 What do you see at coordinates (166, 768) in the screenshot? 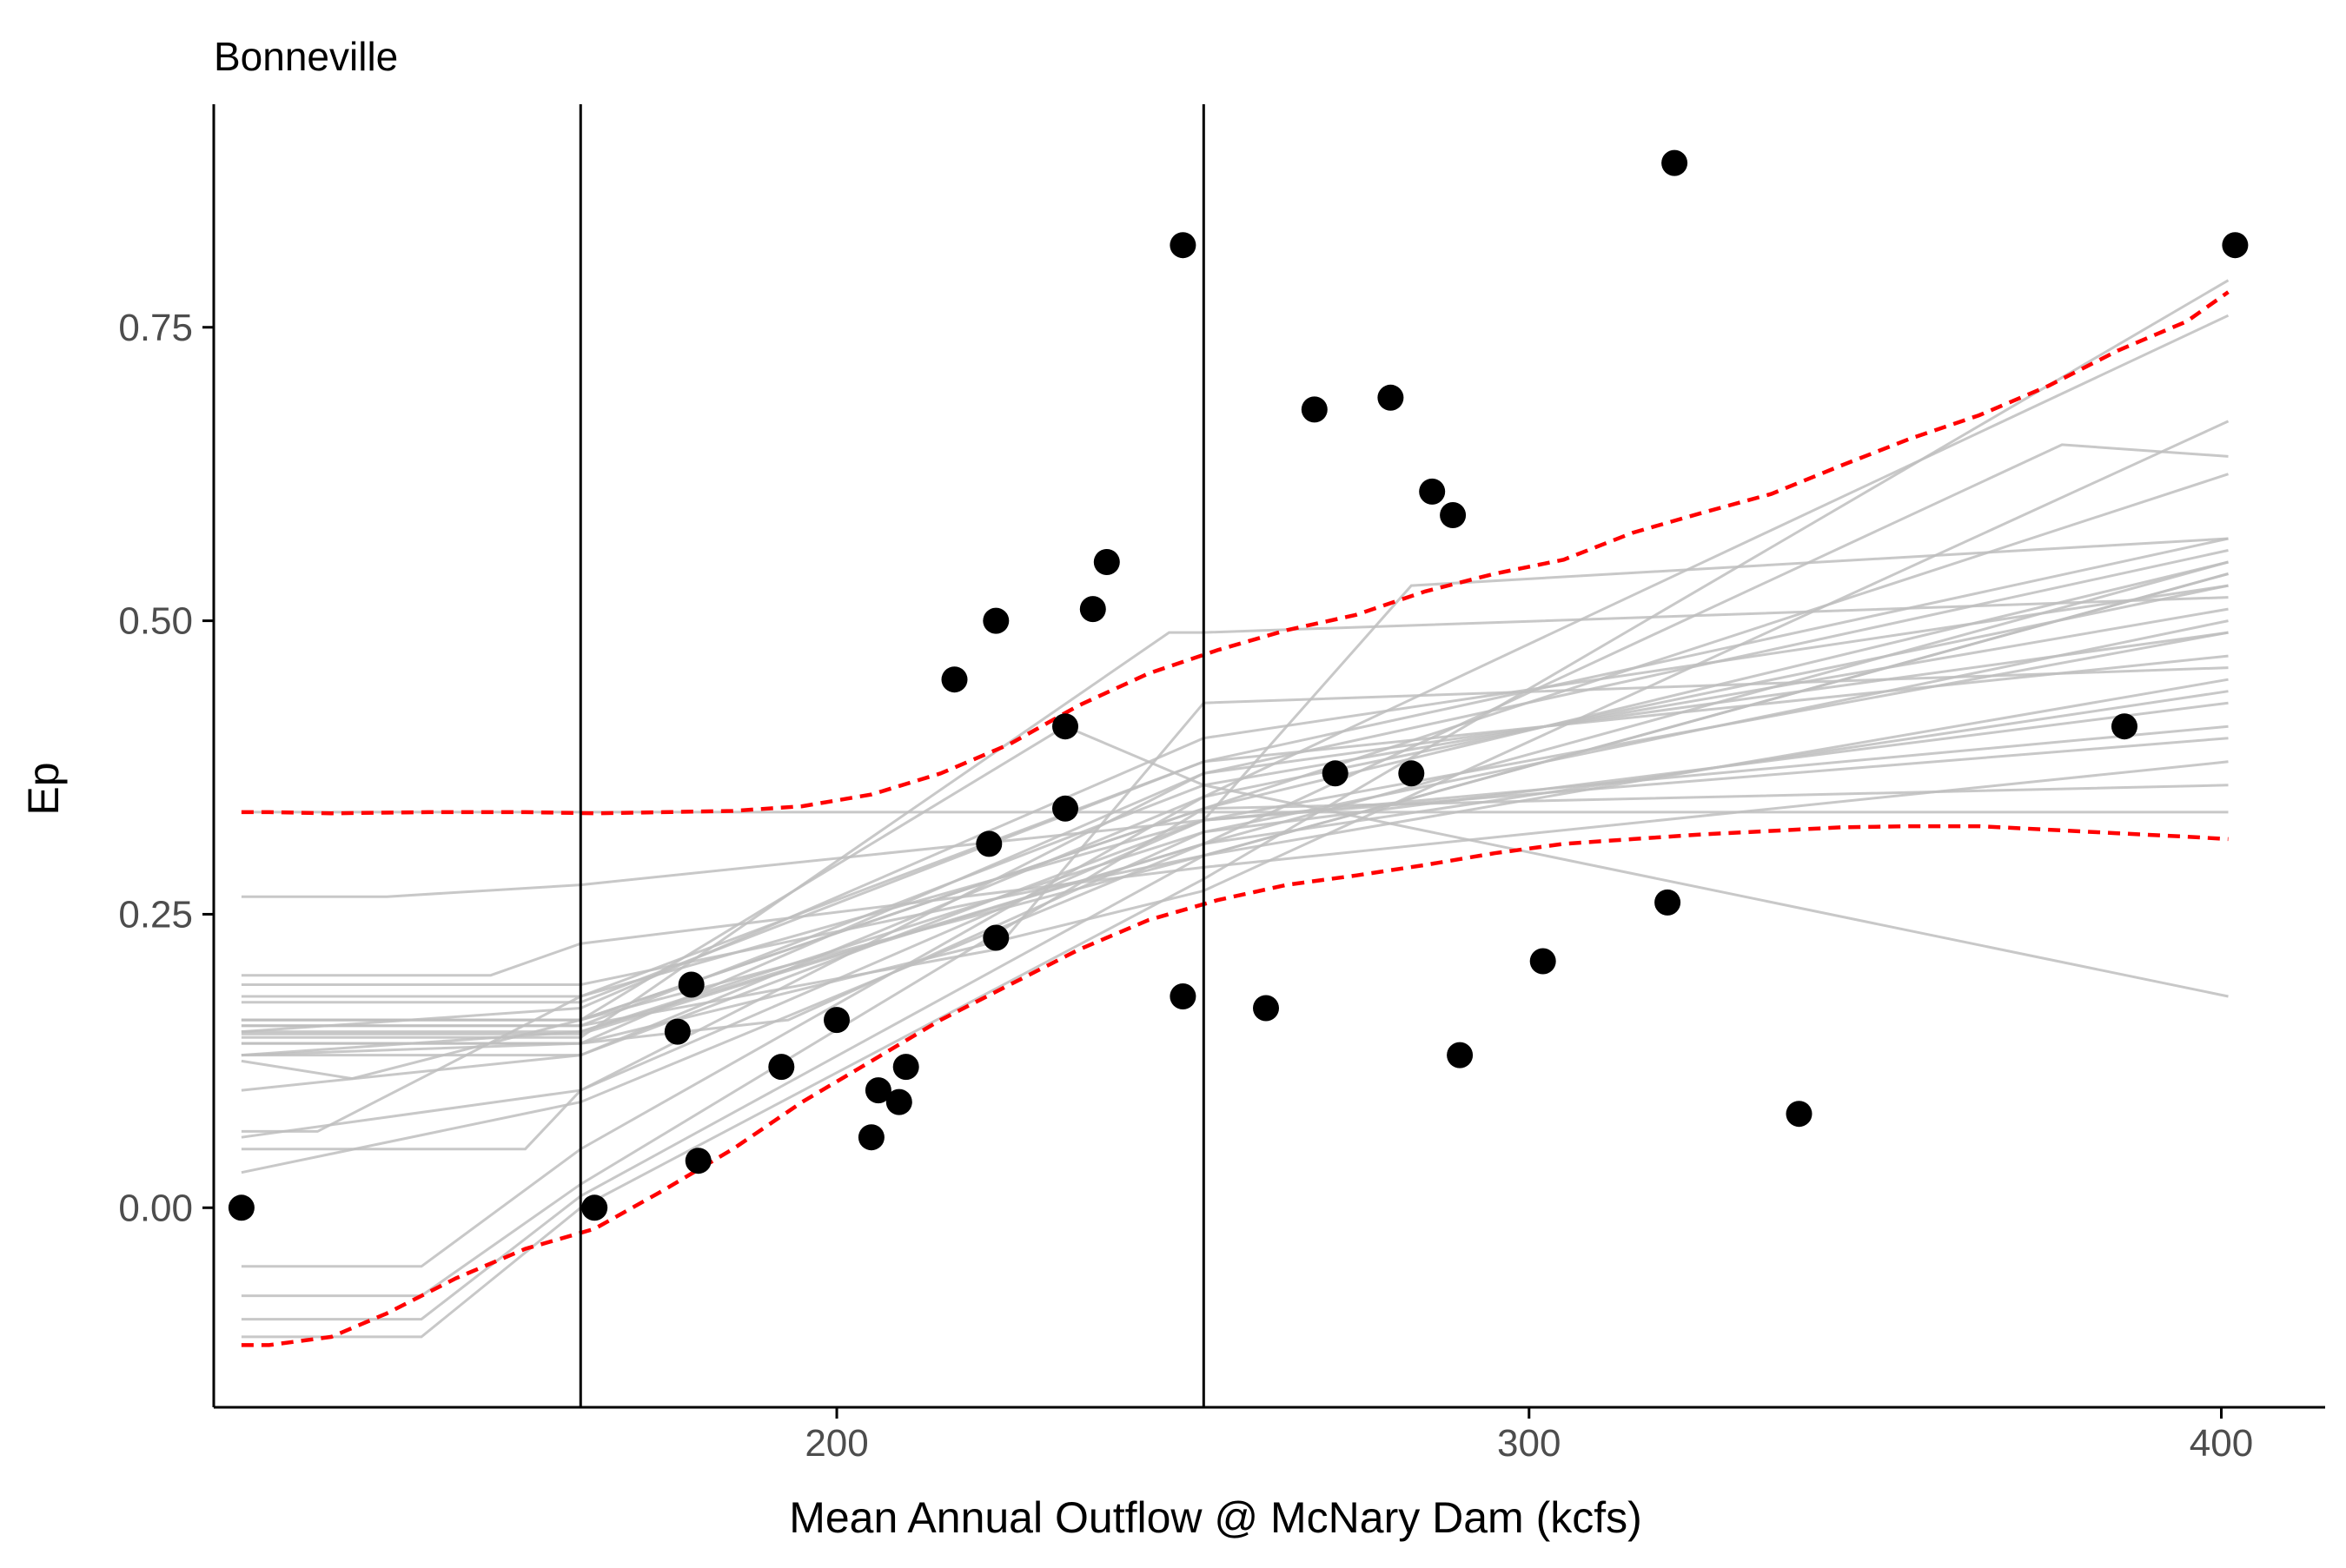
I see `y-ticks-group: 0.00 0.25 0.50 0.75` at bounding box center [166, 768].